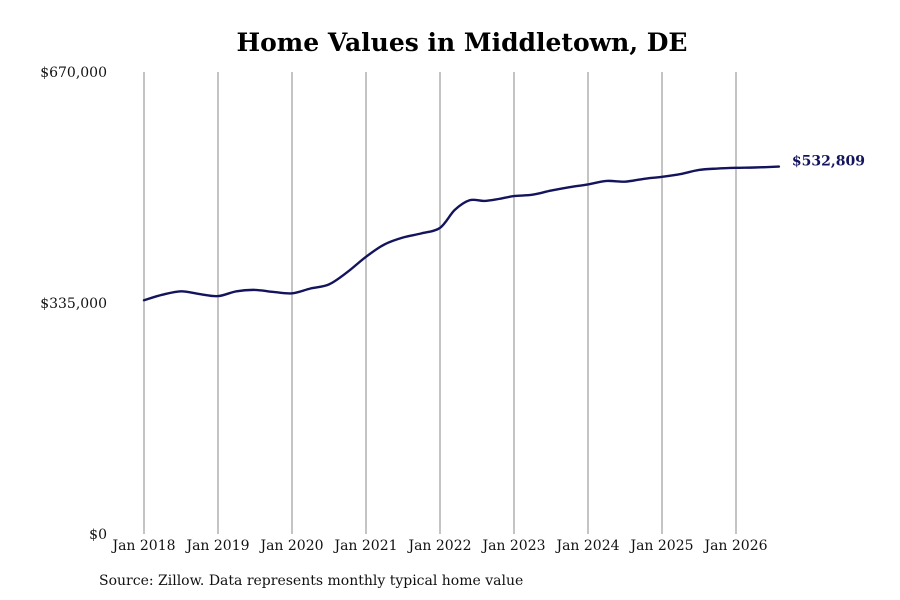 The height and width of the screenshot is (600, 900). Describe the element at coordinates (512, 546) in the screenshot. I see `x-tick-label: Jan 2023` at that location.